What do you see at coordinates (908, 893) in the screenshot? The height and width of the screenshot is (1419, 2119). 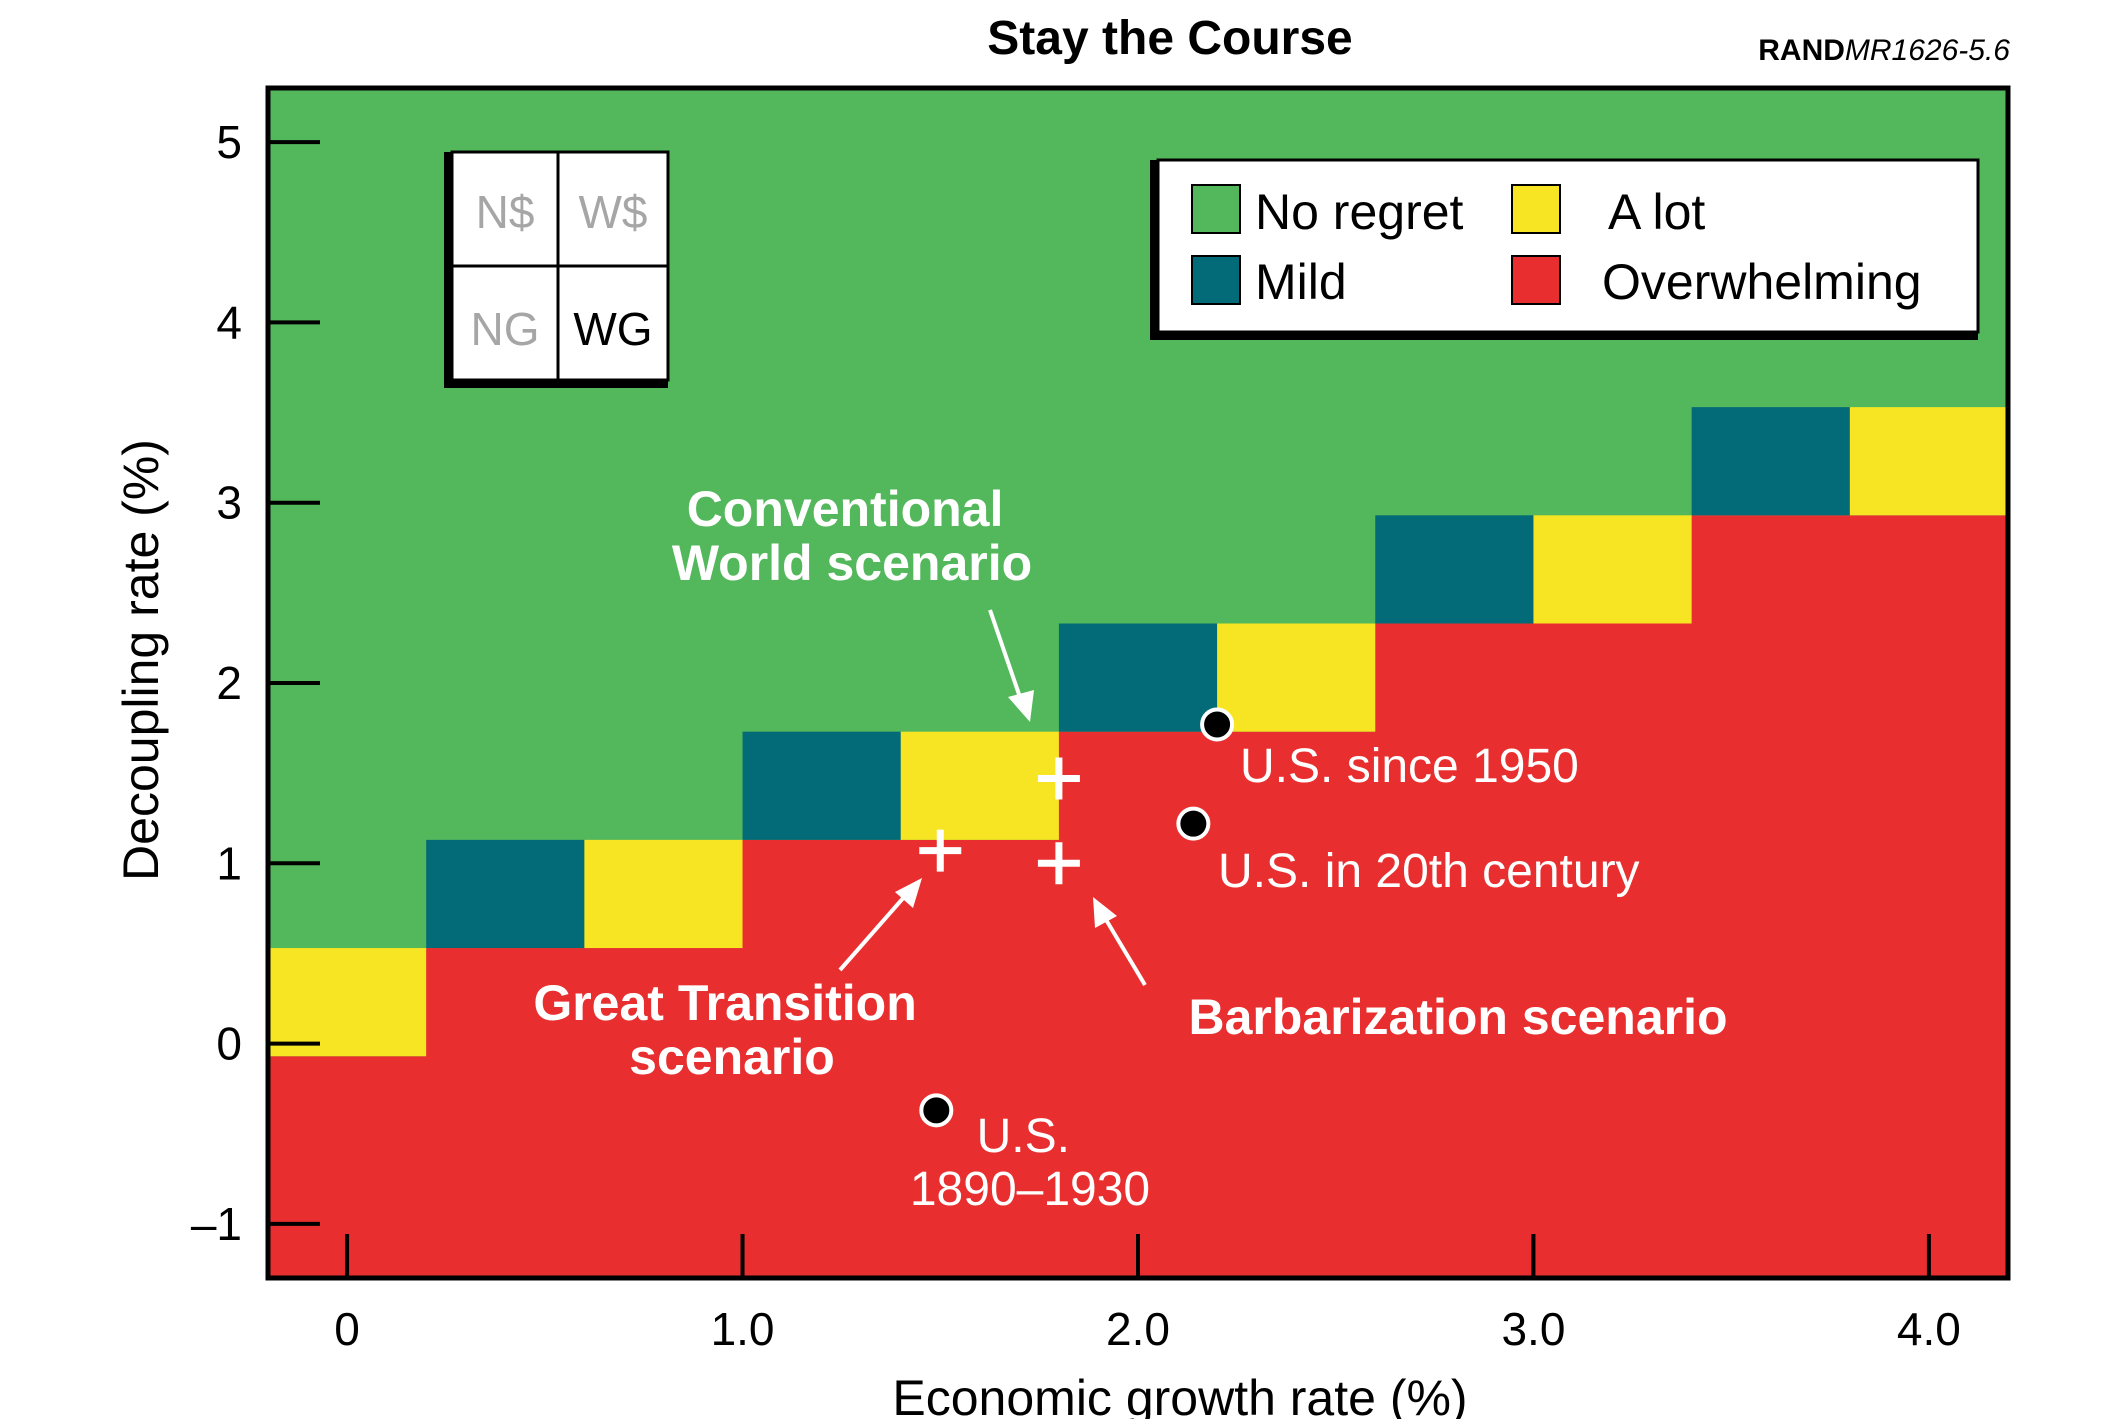 I see `great-transition-arrowhead` at bounding box center [908, 893].